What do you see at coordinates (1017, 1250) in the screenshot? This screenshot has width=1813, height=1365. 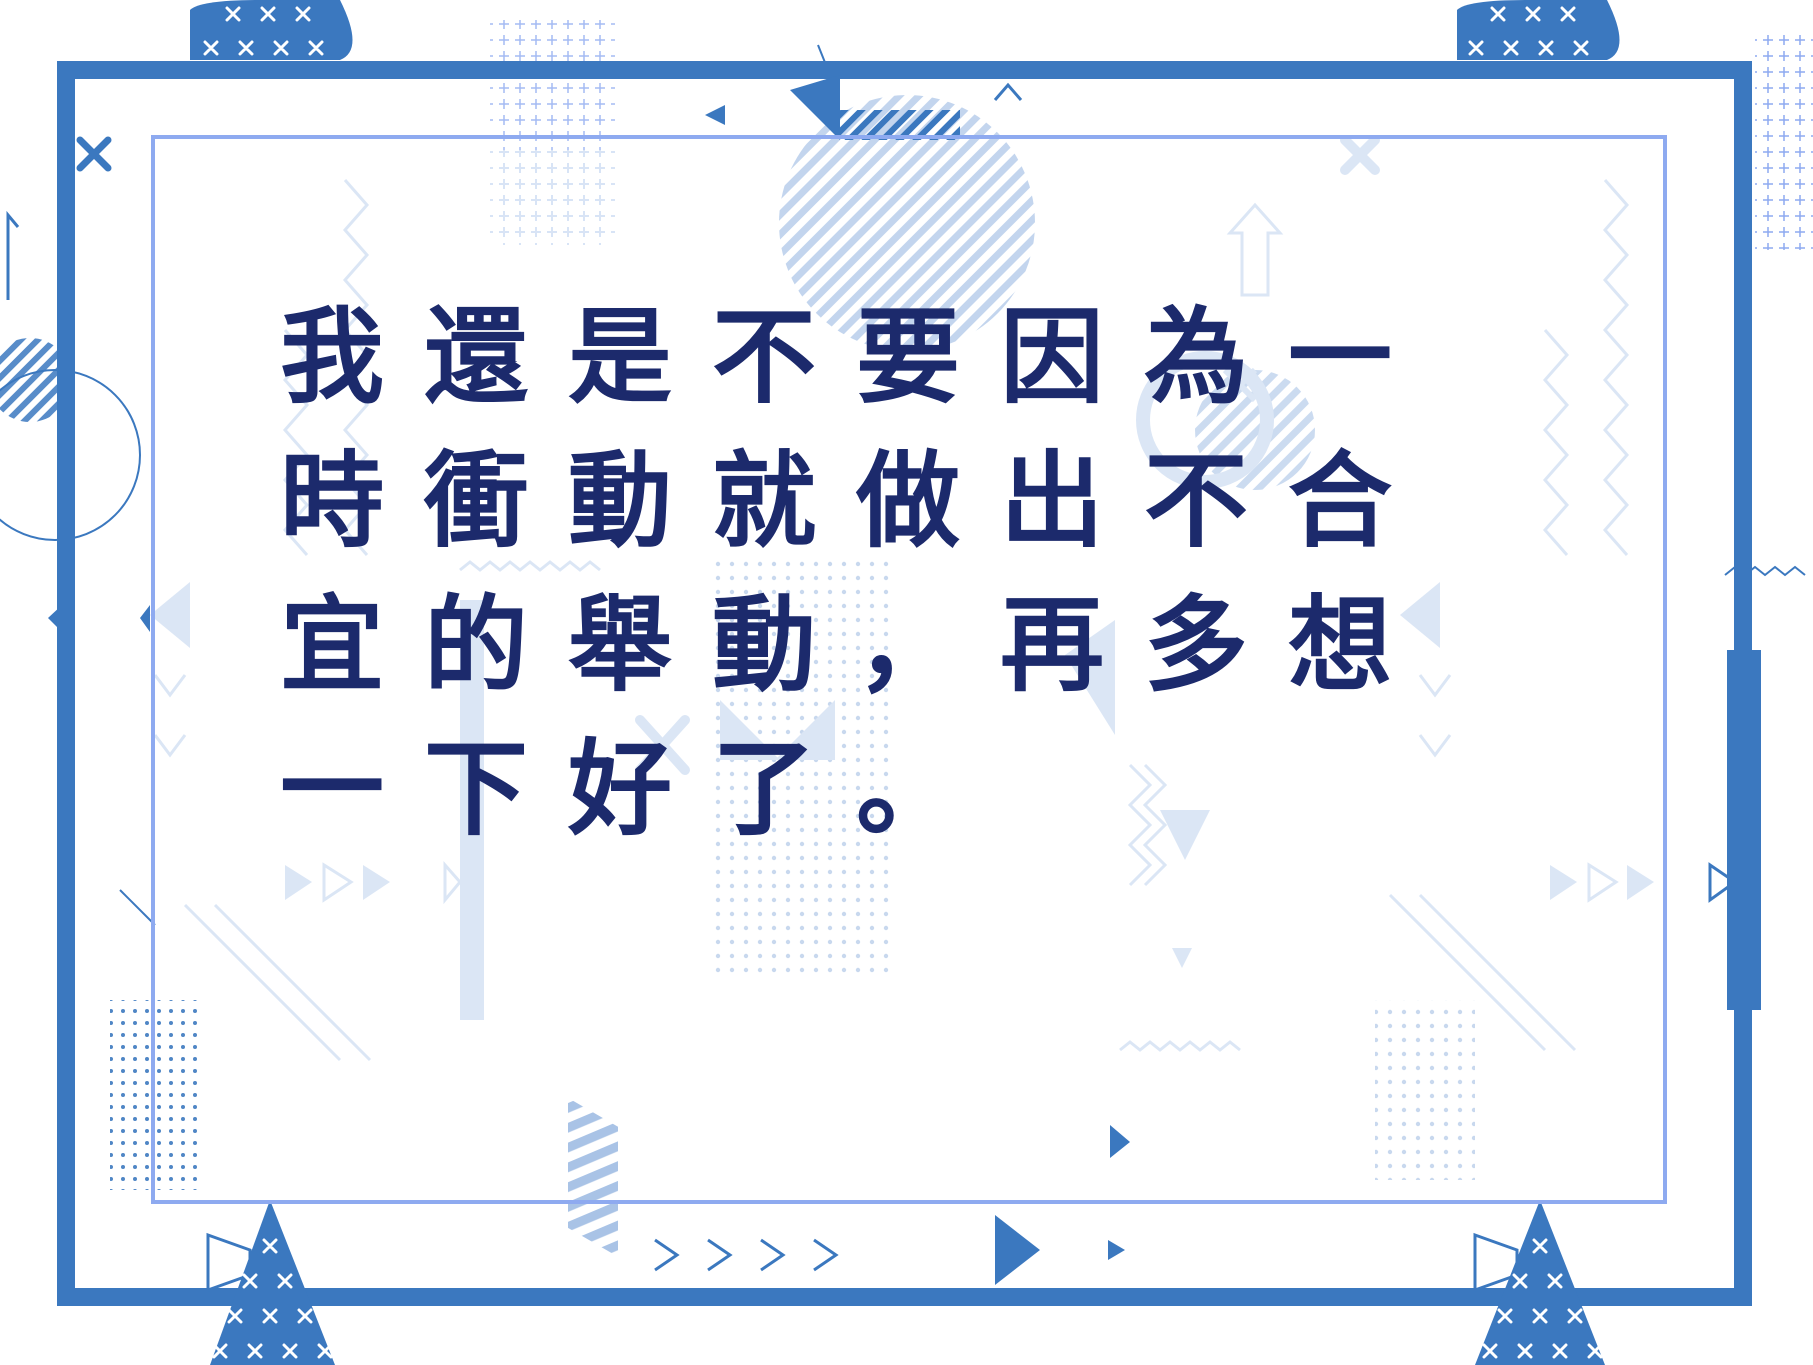 I see `play-icon-bottom` at bounding box center [1017, 1250].